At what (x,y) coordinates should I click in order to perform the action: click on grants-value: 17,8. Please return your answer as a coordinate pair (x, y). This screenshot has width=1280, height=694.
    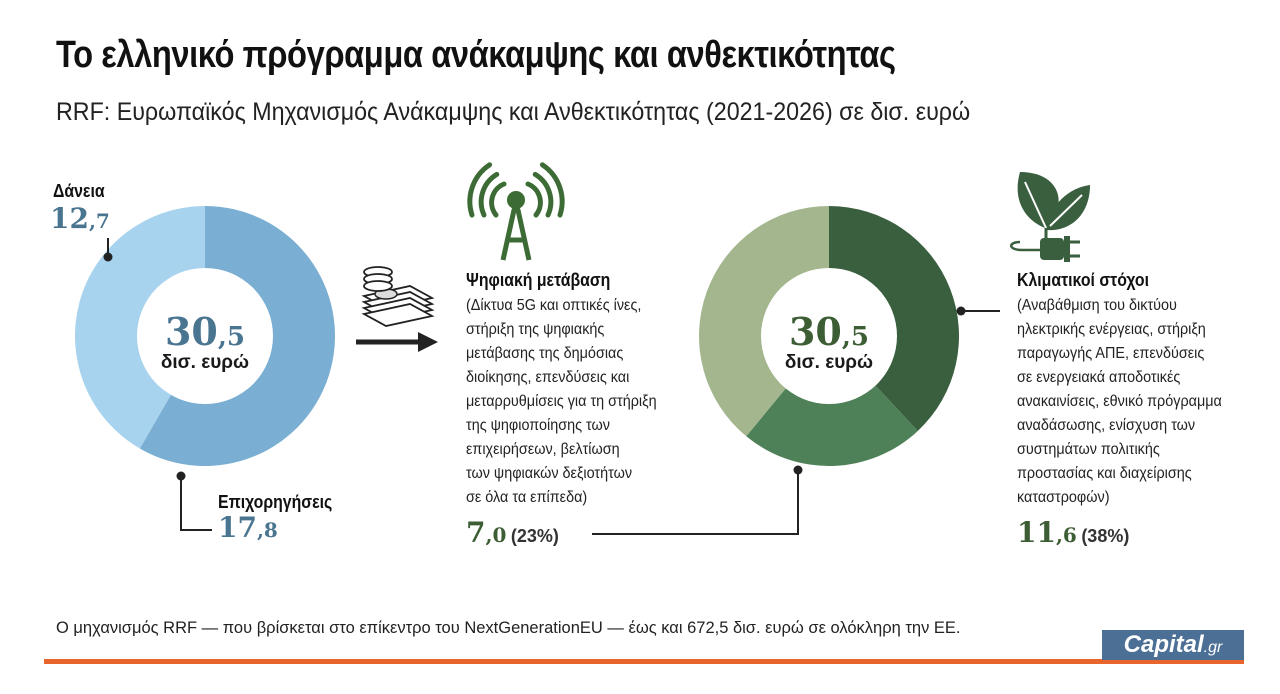
    Looking at the image, I should click on (248, 527).